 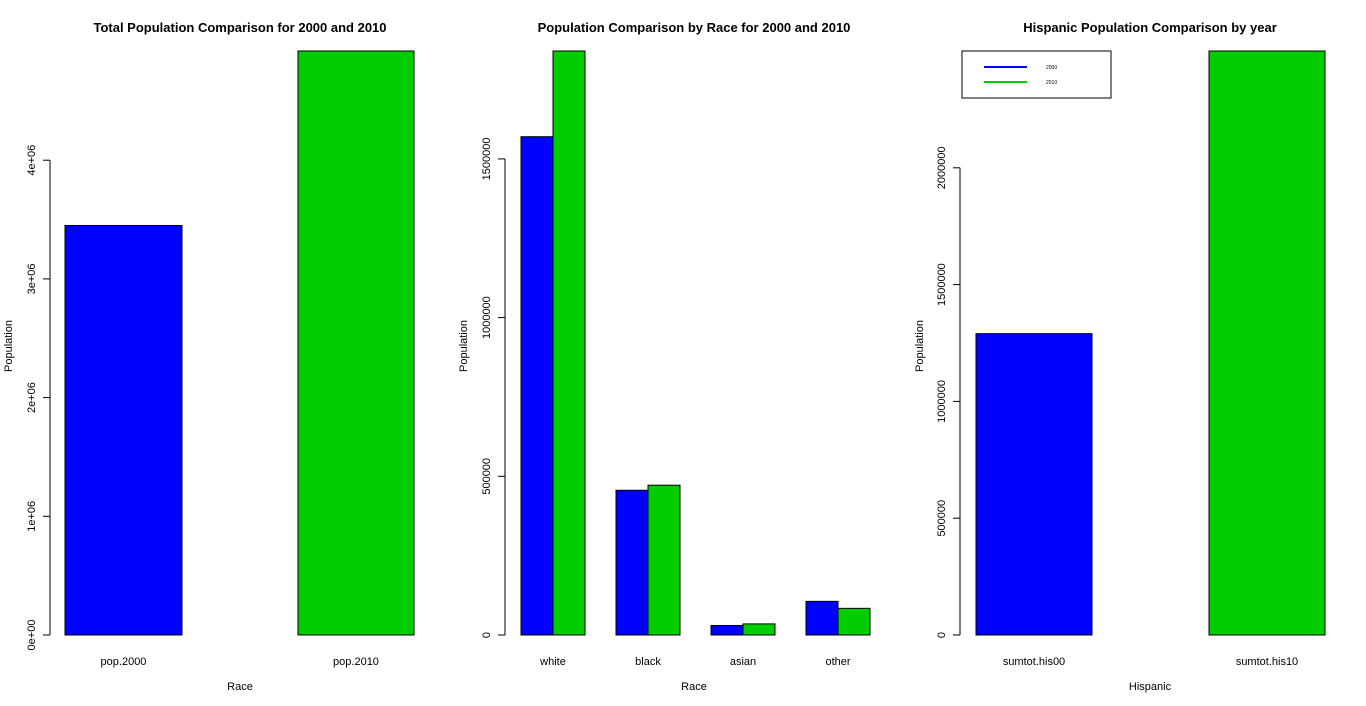 What do you see at coordinates (1150, 662) in the screenshot?
I see `x-tick-labels: sumtot.his00 sumtot.his10` at bounding box center [1150, 662].